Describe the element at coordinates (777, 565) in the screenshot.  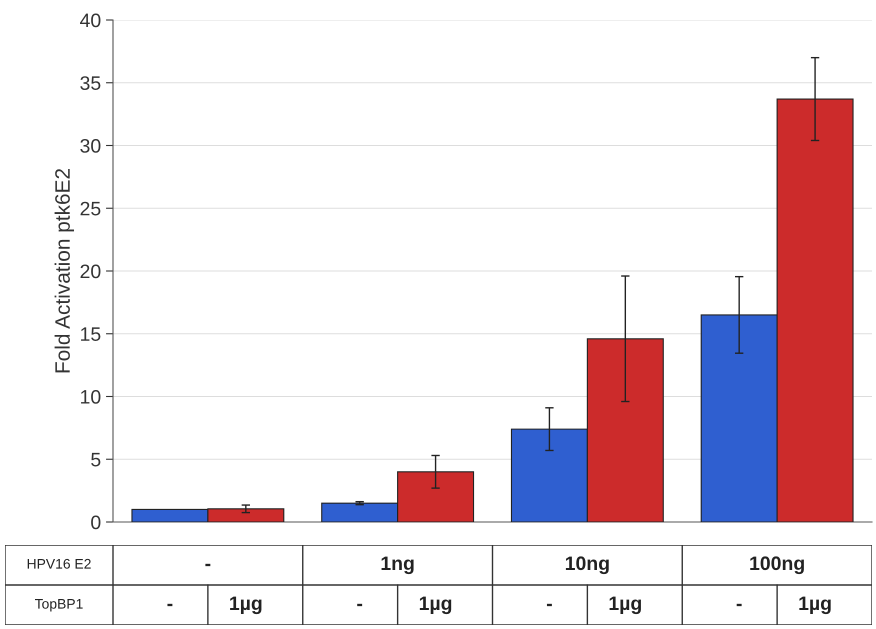
I see `x-tick-label: 100ng` at that location.